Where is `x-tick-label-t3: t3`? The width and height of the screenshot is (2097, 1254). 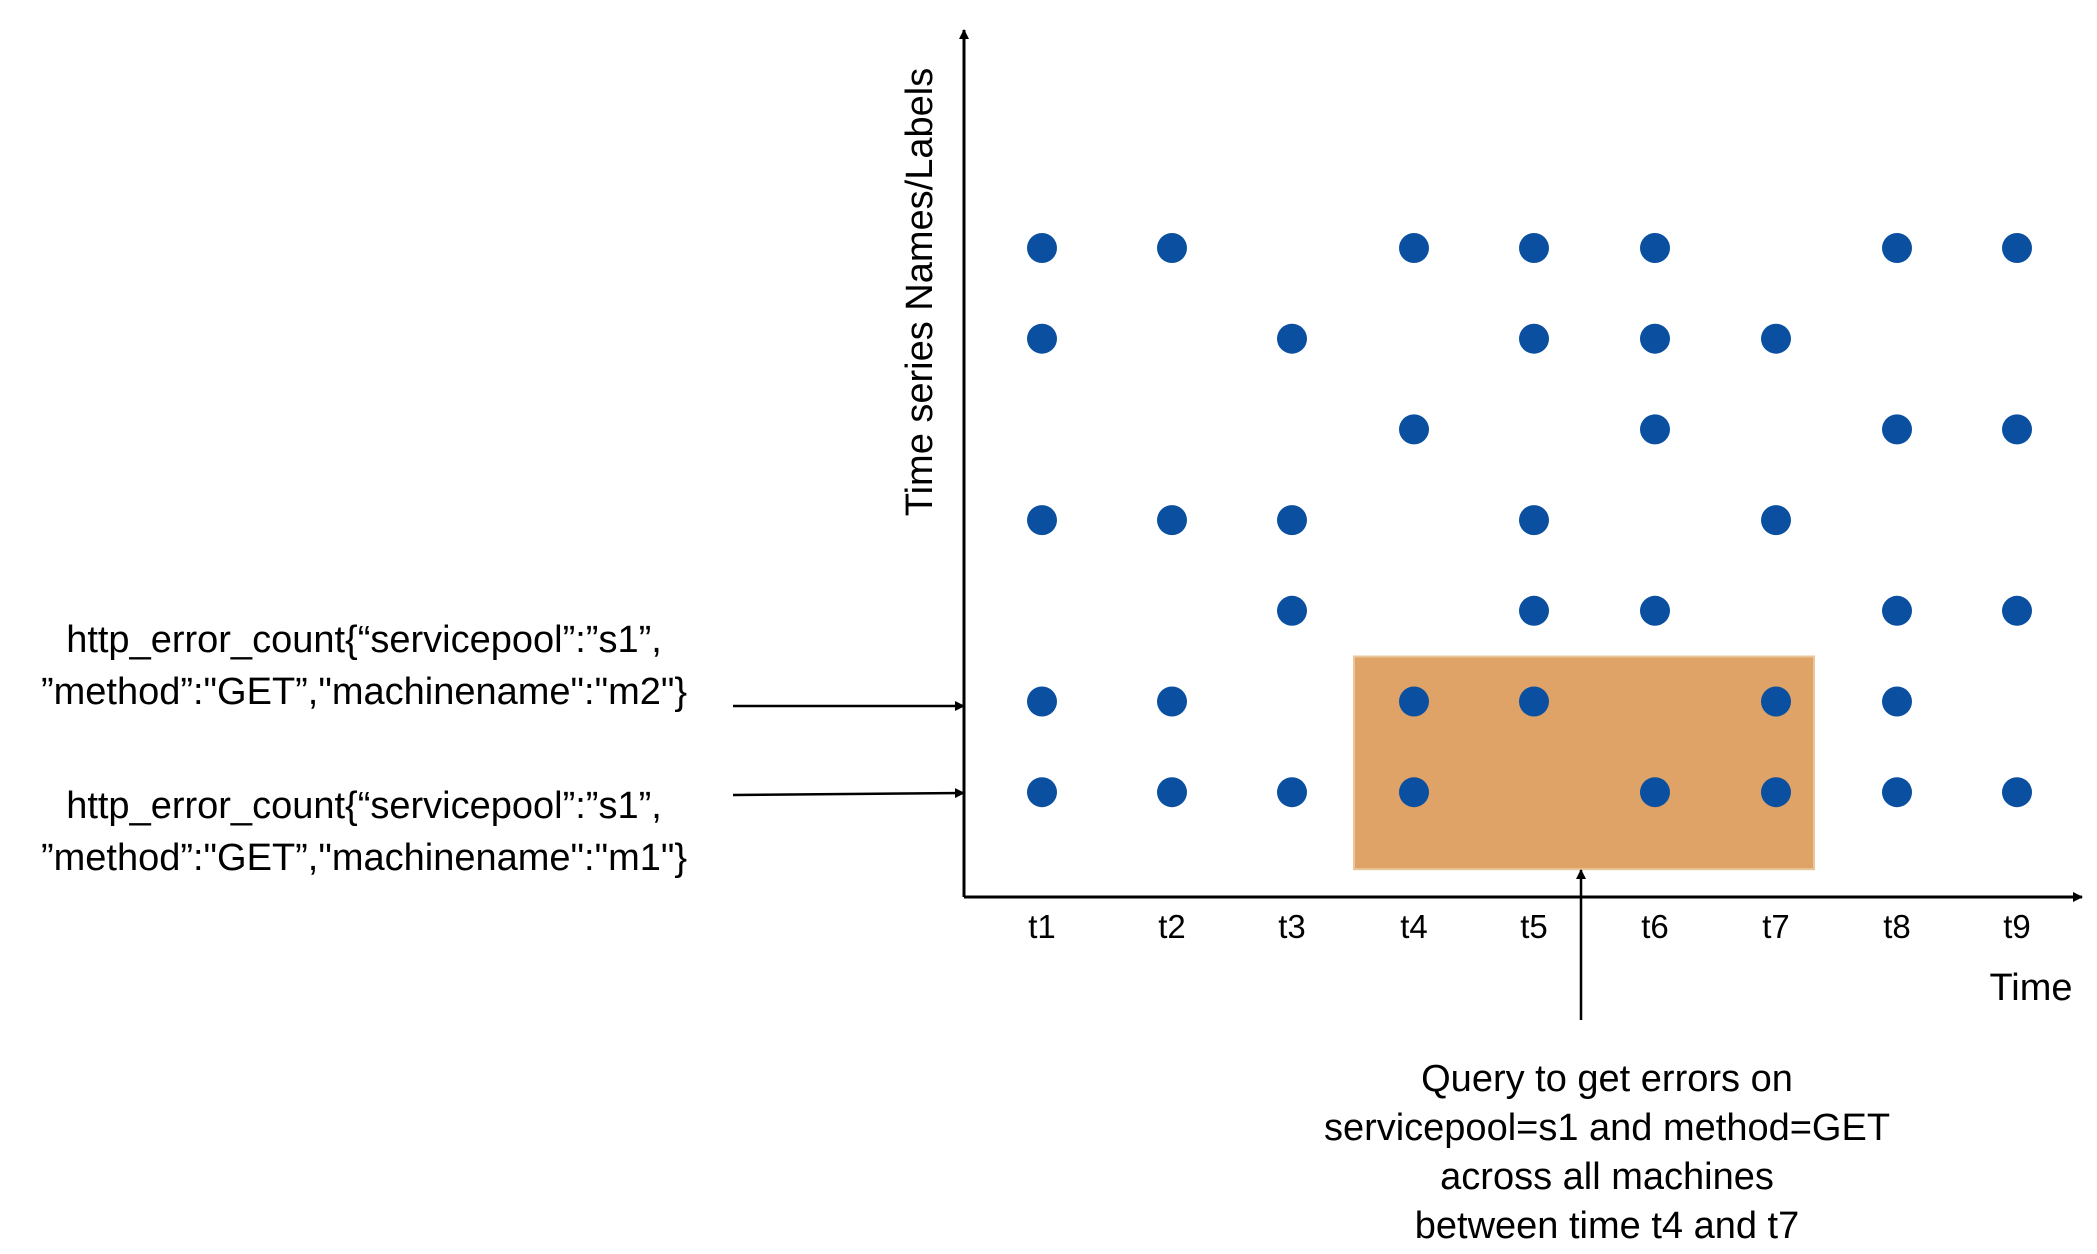 x-tick-label-t3: t3 is located at coordinates (1292, 926).